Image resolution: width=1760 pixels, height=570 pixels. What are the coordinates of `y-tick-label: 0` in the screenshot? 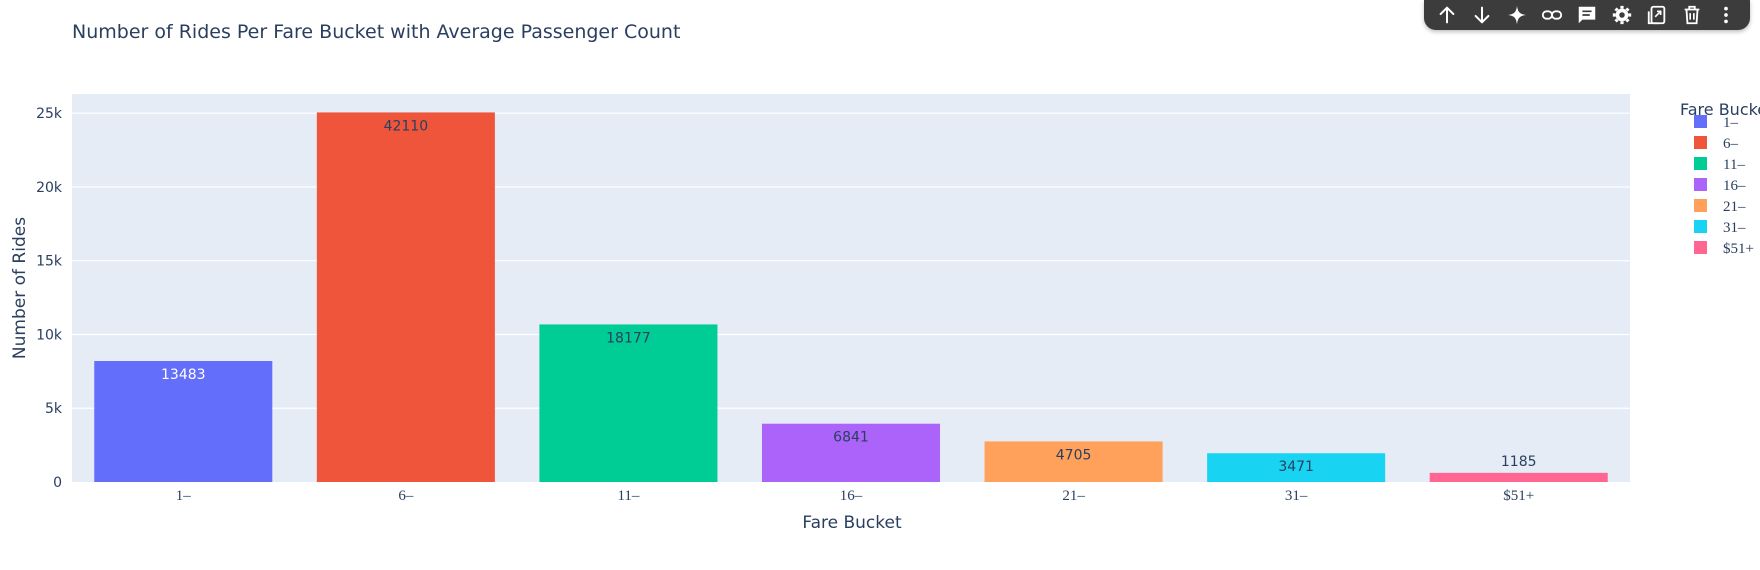 It's located at (57, 483).